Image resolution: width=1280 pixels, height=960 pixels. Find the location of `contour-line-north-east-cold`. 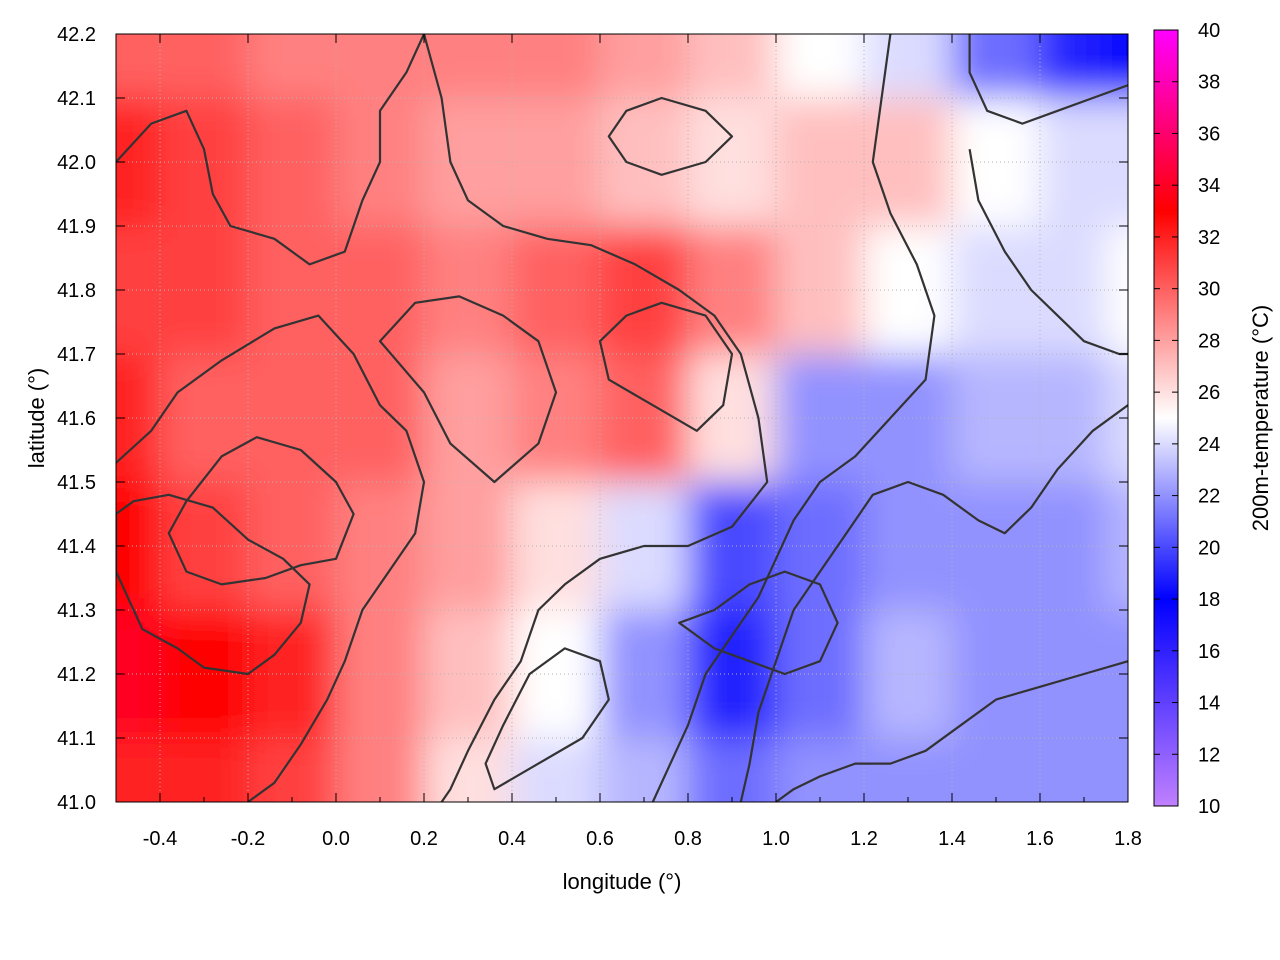

contour-line-north-east-cold is located at coordinates (1048, 79).